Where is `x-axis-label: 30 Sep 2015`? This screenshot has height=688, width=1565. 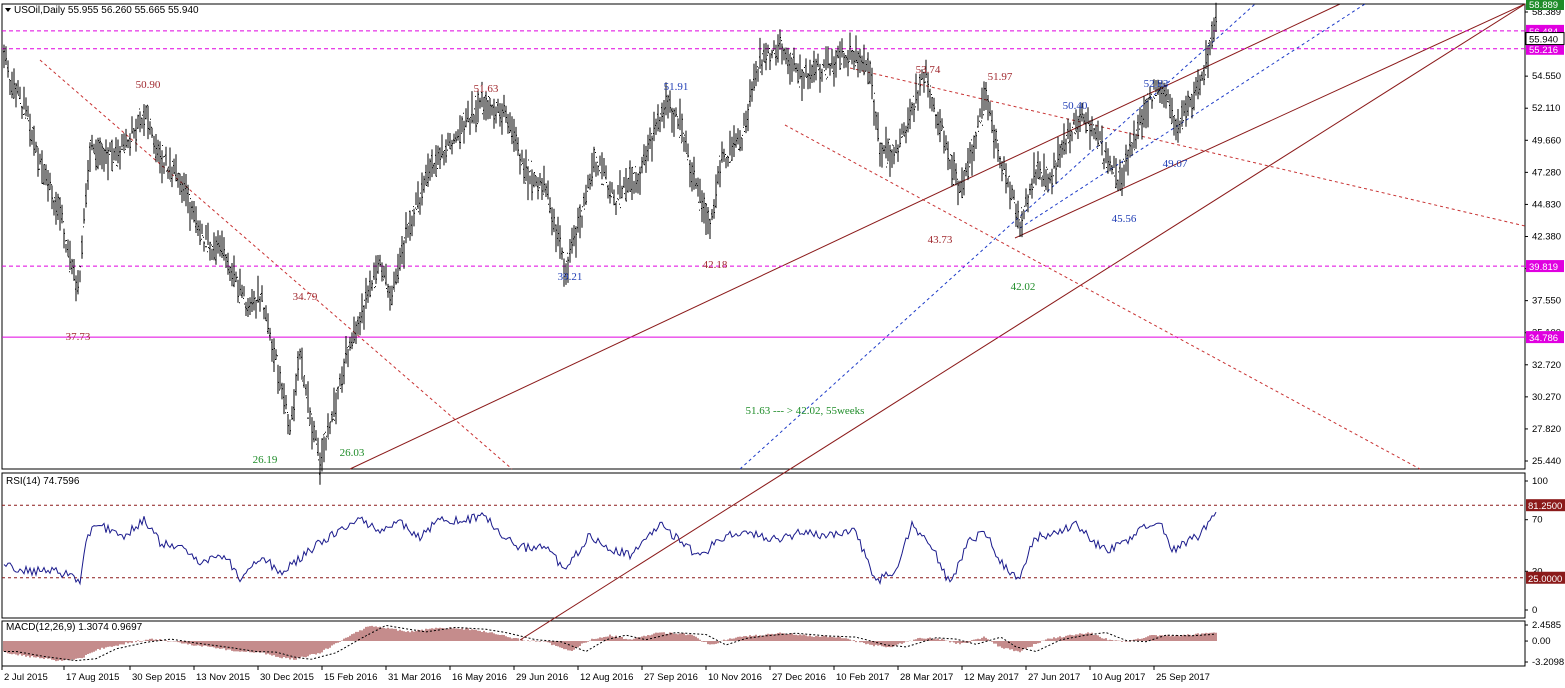
x-axis-label: 30 Sep 2015 is located at coordinates (159, 677).